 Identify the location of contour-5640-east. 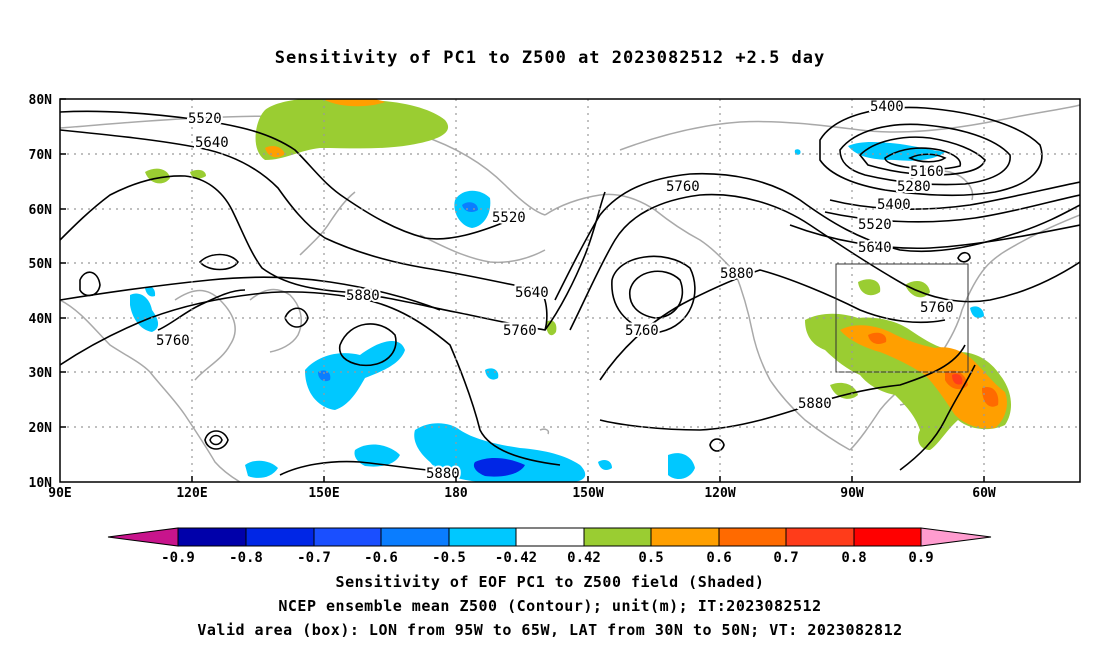
(817, 236).